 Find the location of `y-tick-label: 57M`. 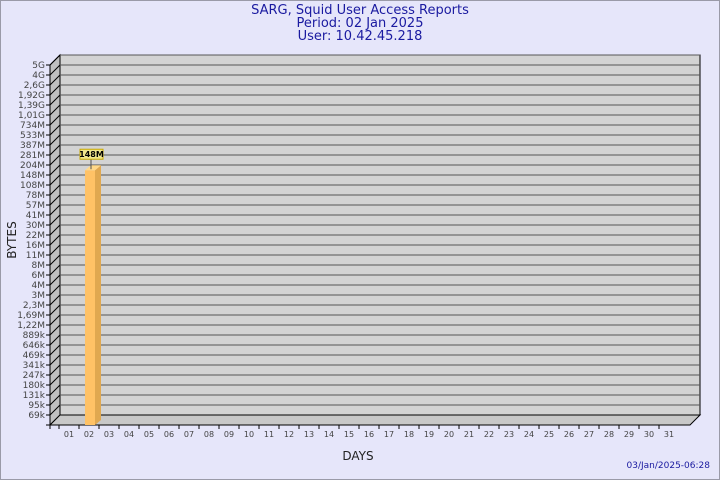

y-tick-label: 57M is located at coordinates (35, 206).